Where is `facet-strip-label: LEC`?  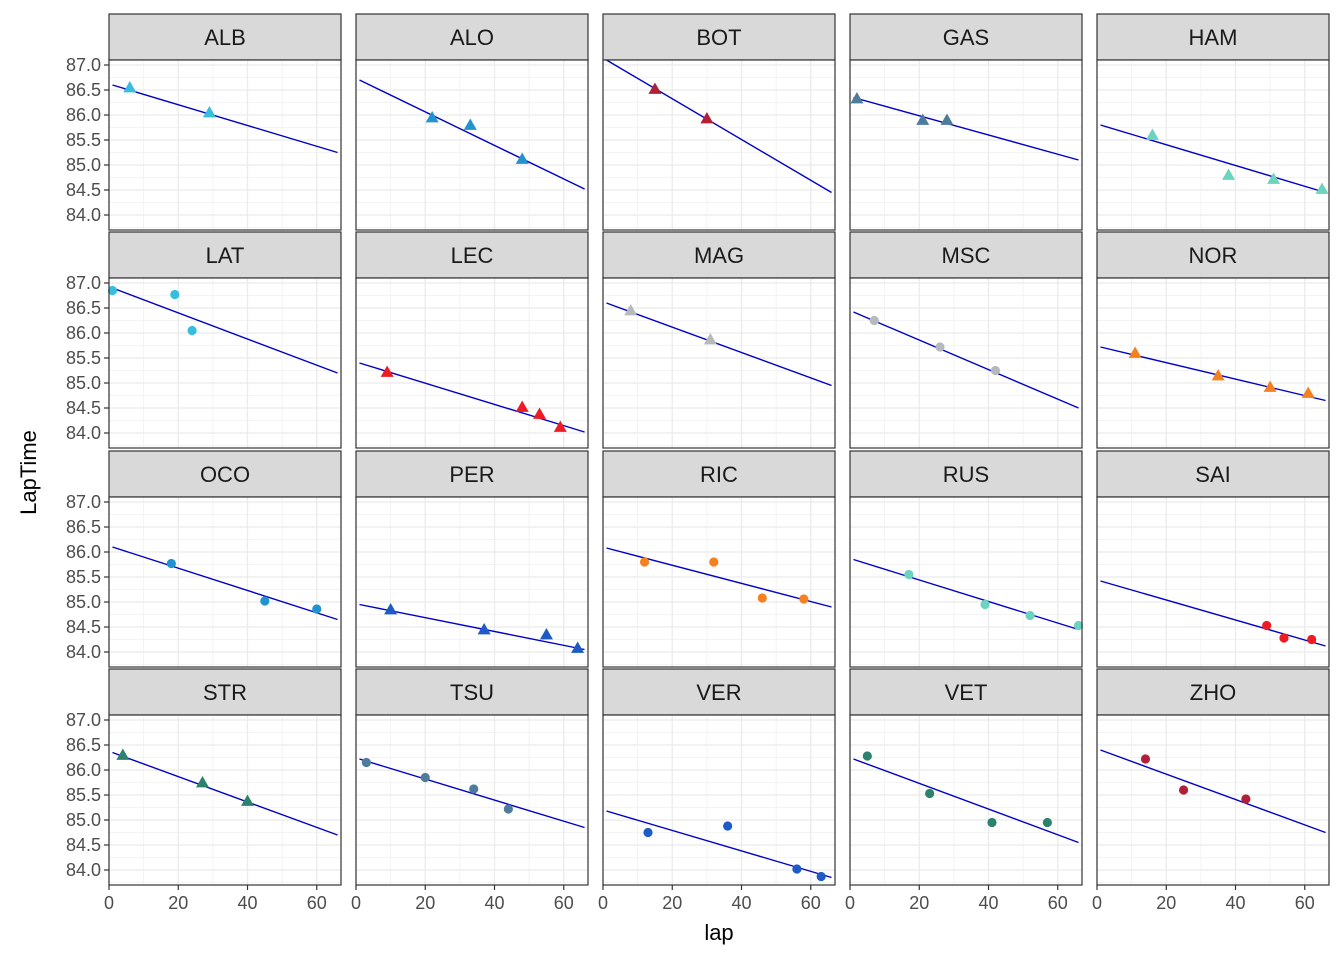 facet-strip-label: LEC is located at coordinates (472, 255).